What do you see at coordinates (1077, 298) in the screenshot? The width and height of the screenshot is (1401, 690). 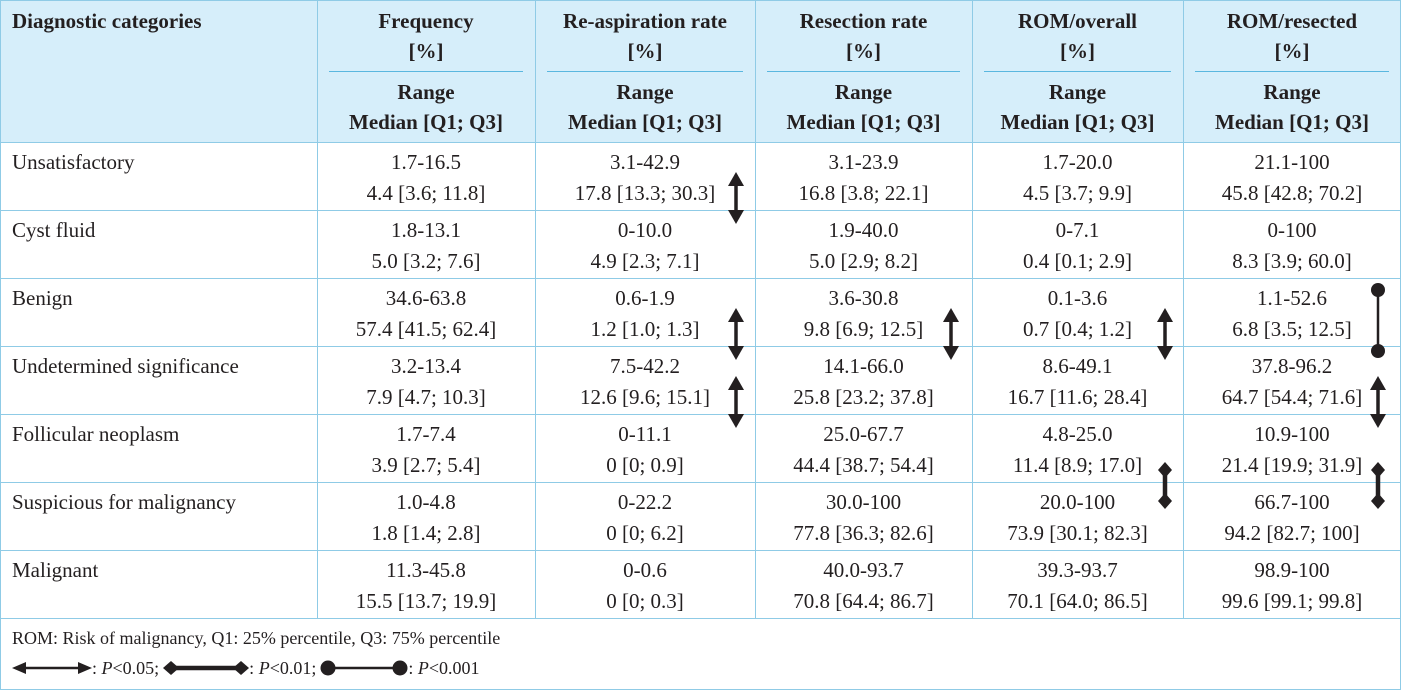 I see `cell-range: 0.1-3.6` at bounding box center [1077, 298].